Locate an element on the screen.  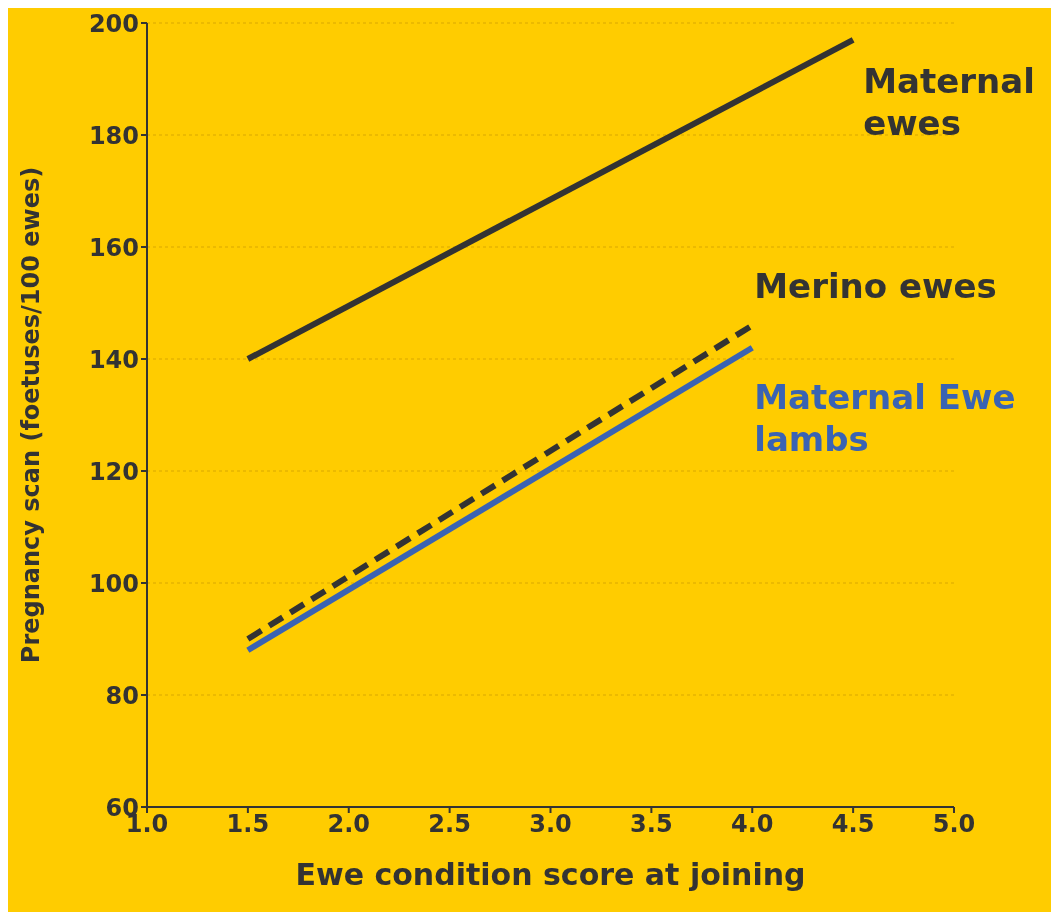
y-tick-label: 120 is located at coordinates (113, 471).